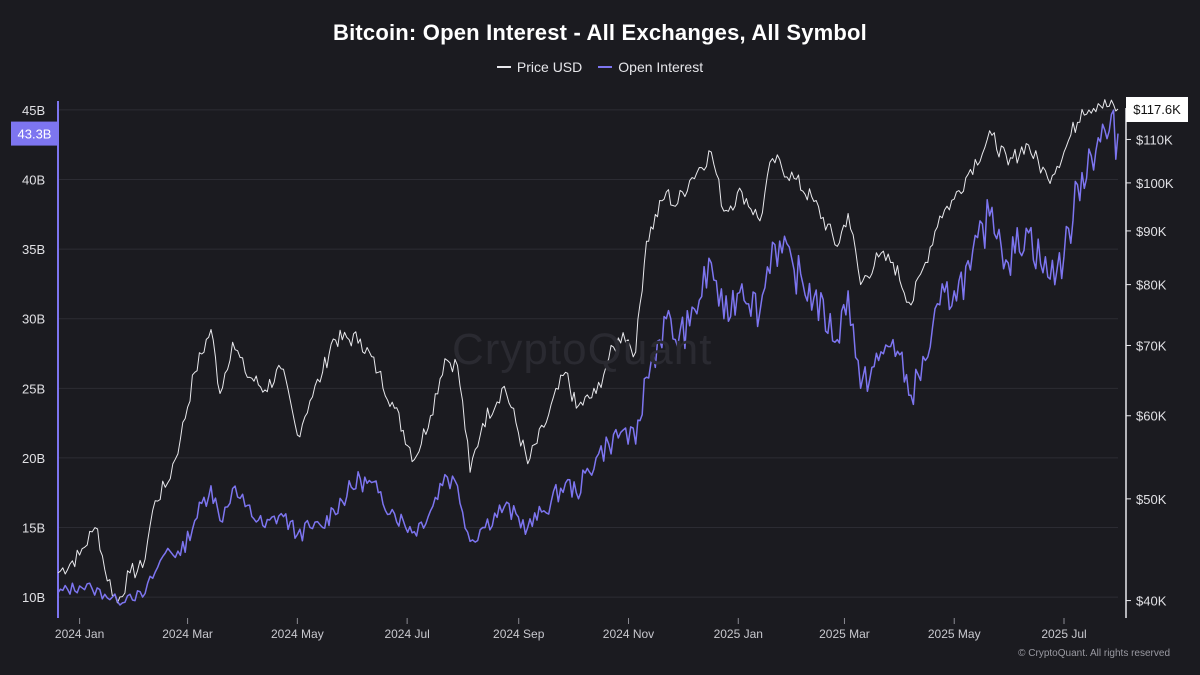 The height and width of the screenshot is (675, 1200). What do you see at coordinates (1094, 653) in the screenshot?
I see `copyright-notice: © CryptoQuant. All rights reserved` at bounding box center [1094, 653].